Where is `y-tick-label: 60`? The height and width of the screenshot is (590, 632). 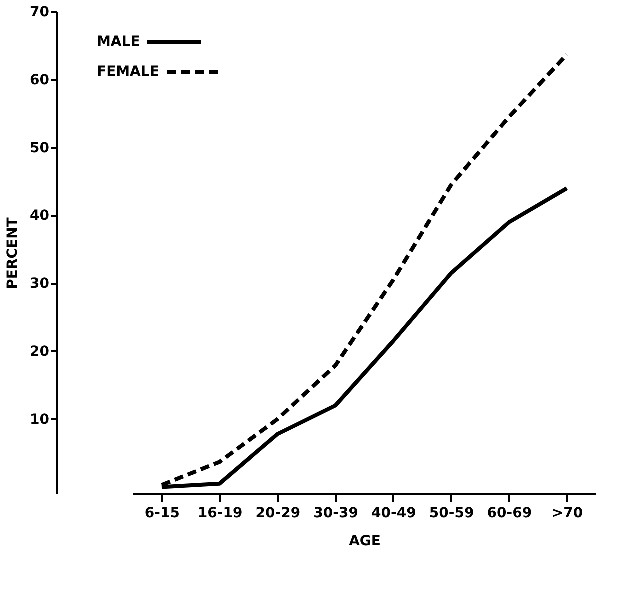
y-tick-label: 60 is located at coordinates (40, 80).